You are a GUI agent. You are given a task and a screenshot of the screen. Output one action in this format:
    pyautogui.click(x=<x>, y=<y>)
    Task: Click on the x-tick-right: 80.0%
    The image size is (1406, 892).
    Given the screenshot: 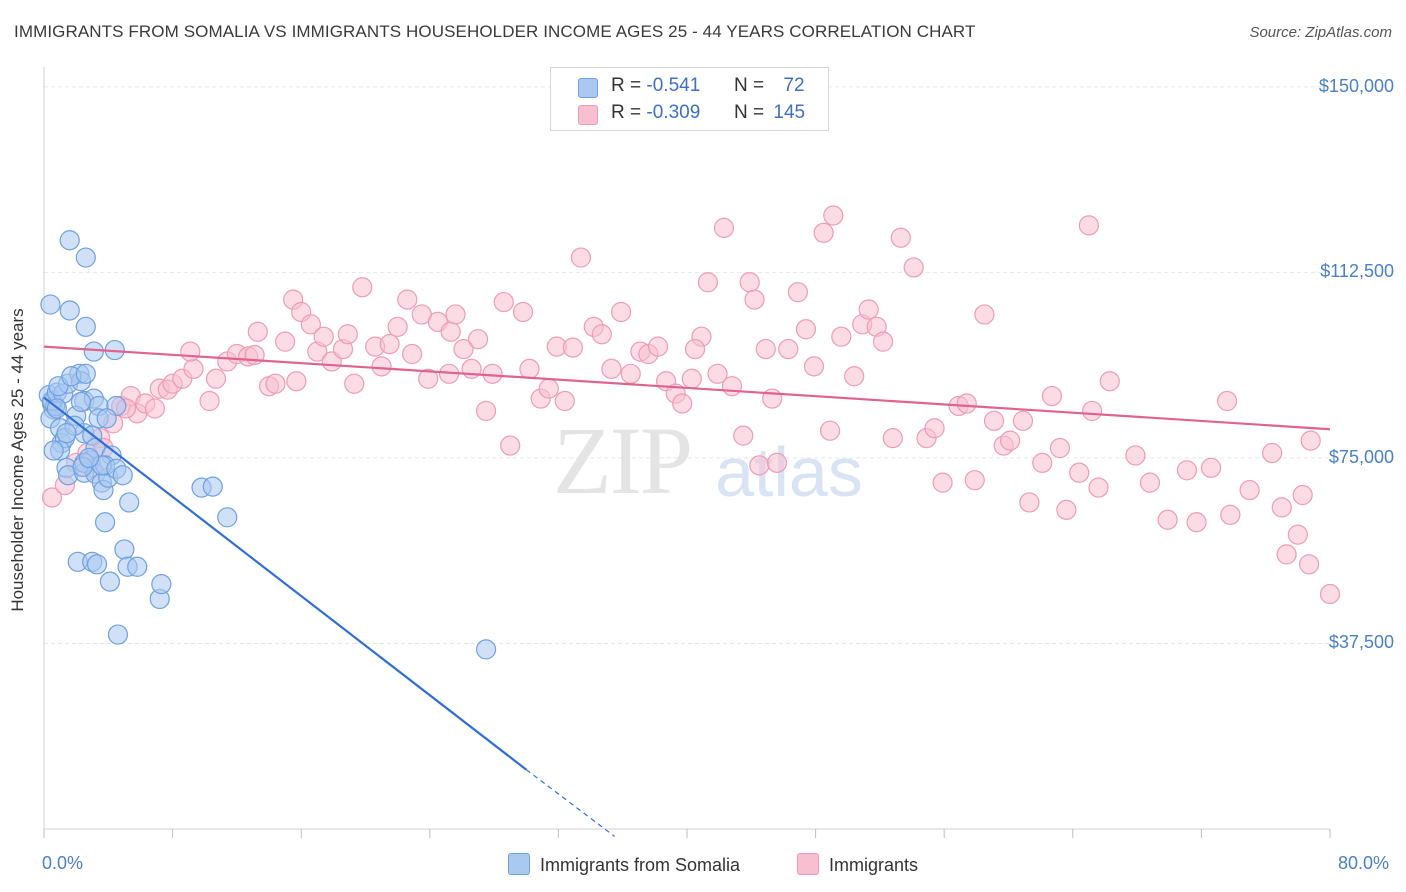 What is the action you would take?
    pyautogui.click(x=1364, y=863)
    